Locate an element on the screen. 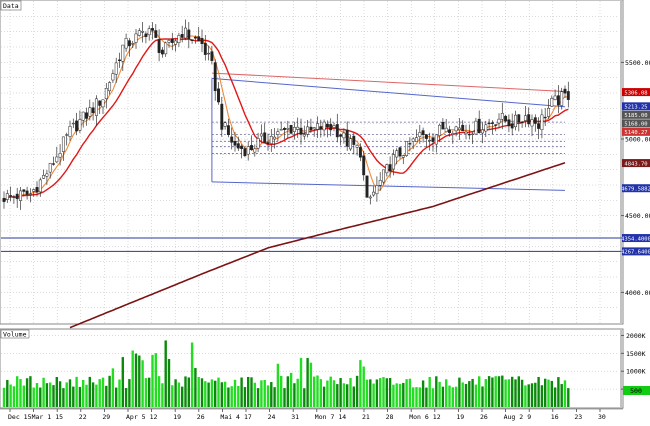 The image size is (650, 426). price-tag: 4679.5882 is located at coordinates (635, 188).